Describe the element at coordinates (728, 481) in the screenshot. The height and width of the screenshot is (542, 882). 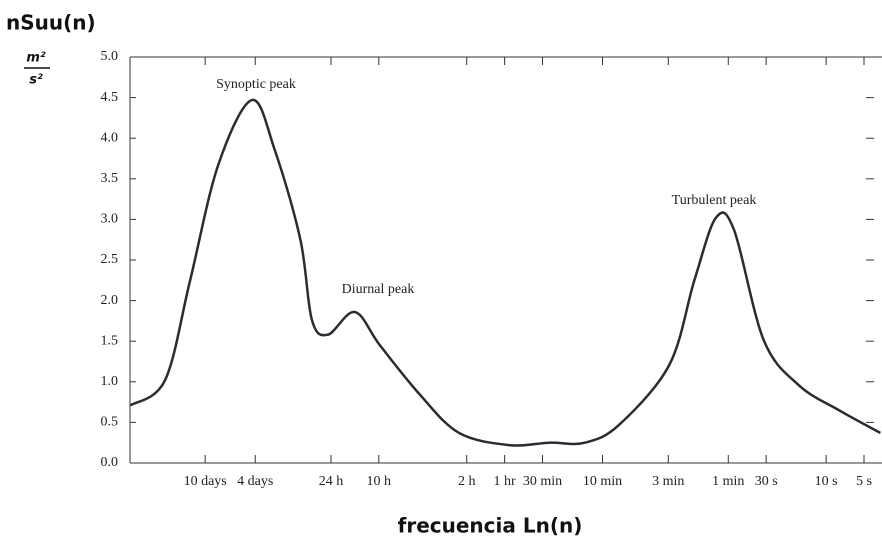
I see `x-tick-label: 1 min` at that location.